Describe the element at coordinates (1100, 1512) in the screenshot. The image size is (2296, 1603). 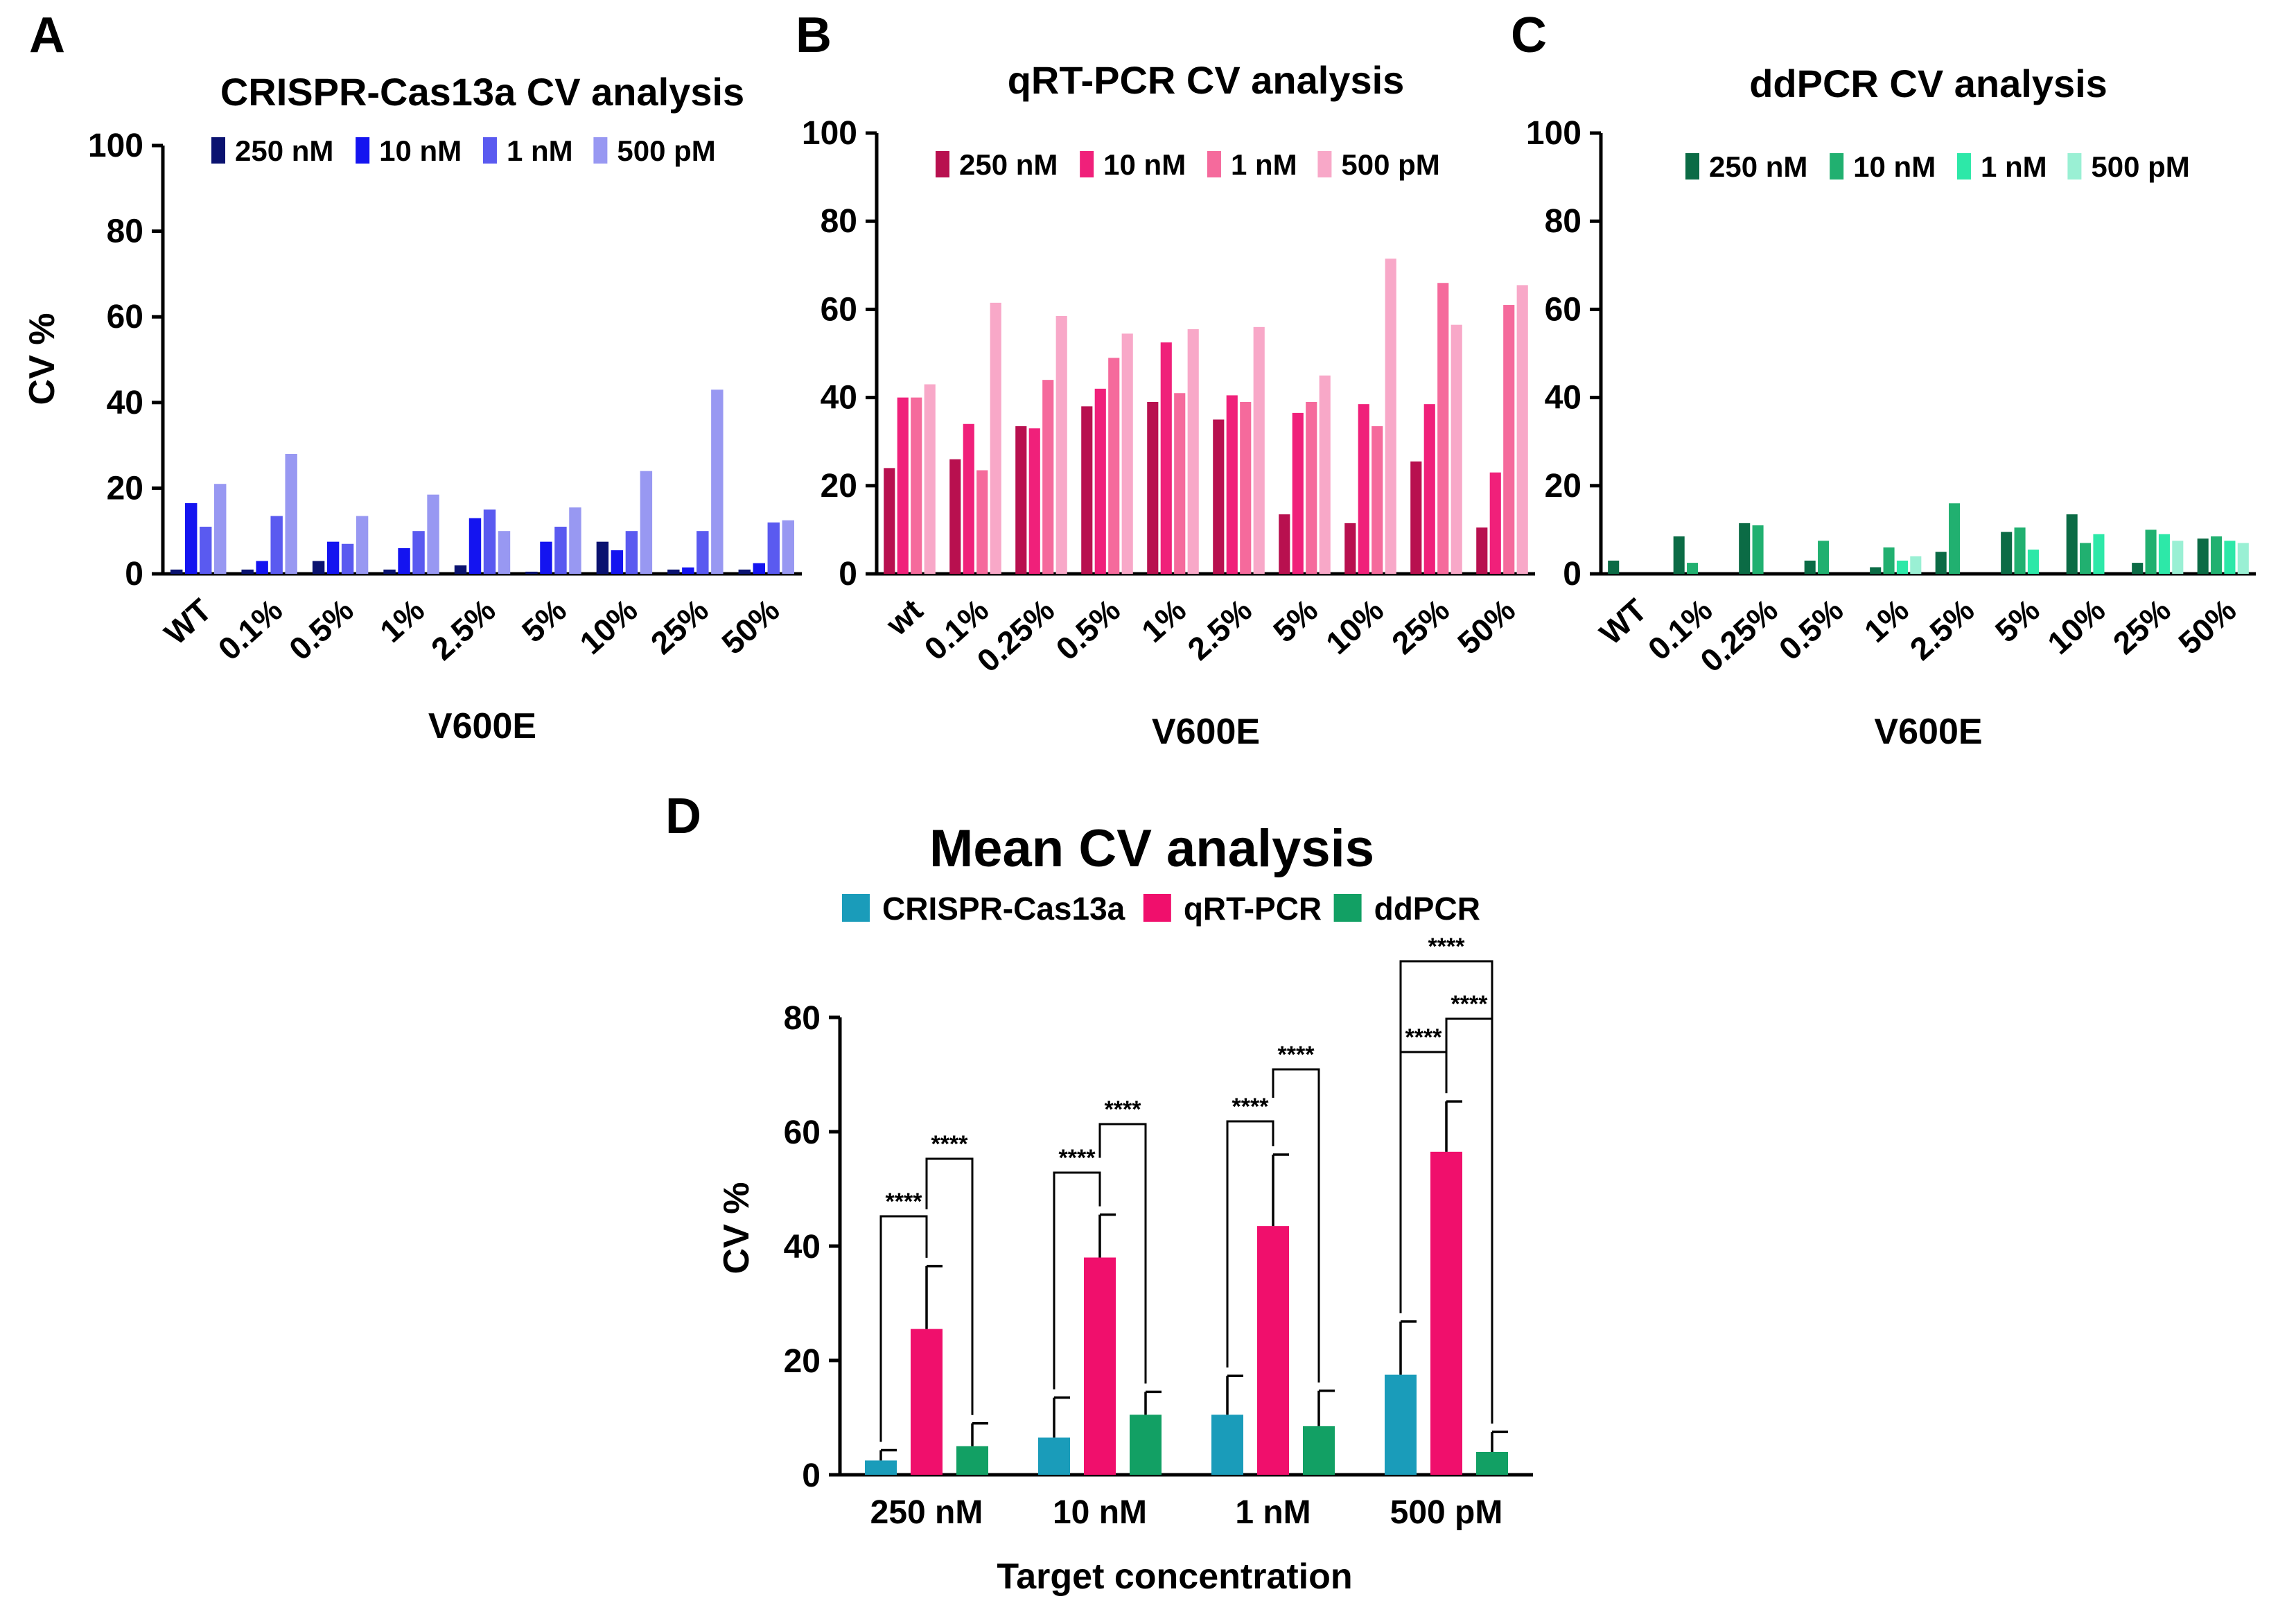
I see `x-tick-label-10-nm: 10 nM` at that location.